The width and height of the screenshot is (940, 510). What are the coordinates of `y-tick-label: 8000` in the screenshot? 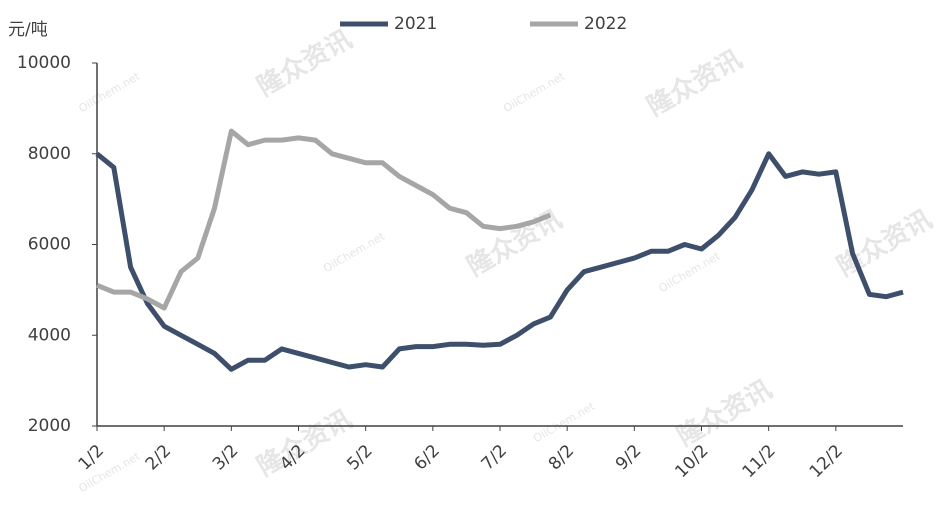 It's located at (49, 154).